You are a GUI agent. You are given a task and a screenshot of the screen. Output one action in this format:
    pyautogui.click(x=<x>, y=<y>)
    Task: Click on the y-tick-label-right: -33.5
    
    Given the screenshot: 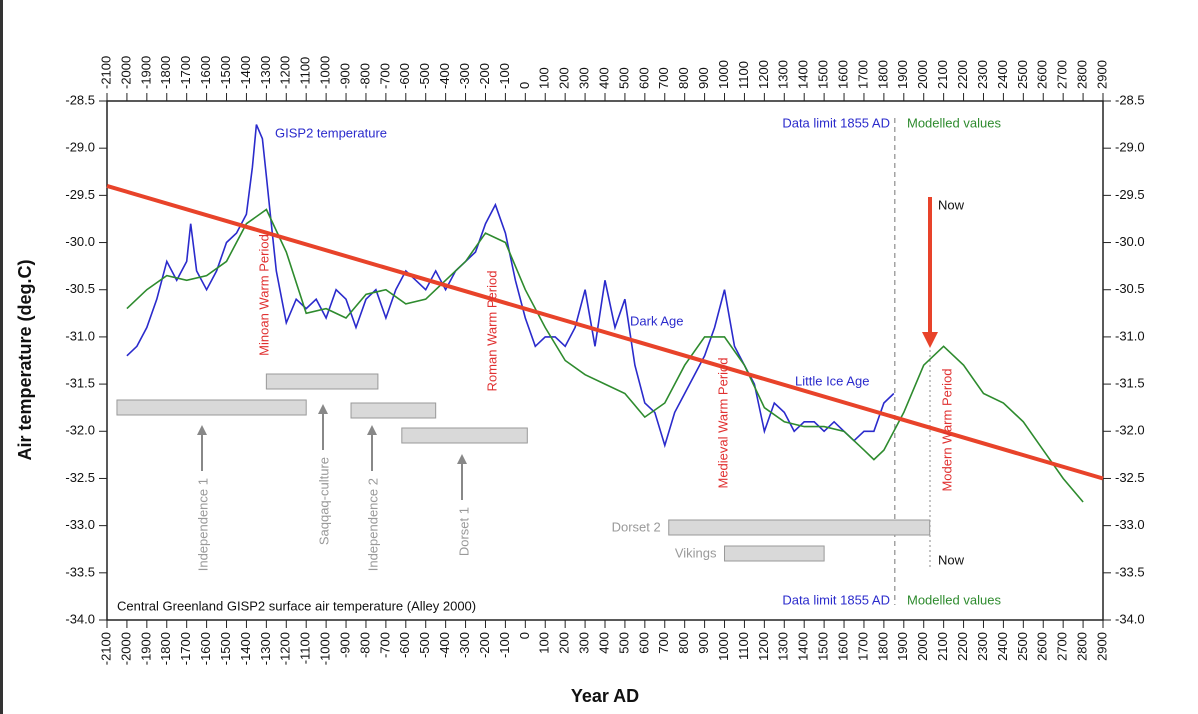 What is the action you would take?
    pyautogui.click(x=1130, y=571)
    